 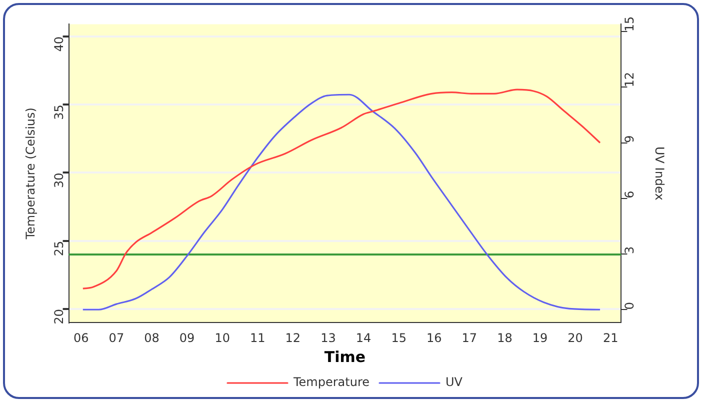 What do you see at coordinates (398, 337) in the screenshot?
I see `x-tick-label: 15` at bounding box center [398, 337].